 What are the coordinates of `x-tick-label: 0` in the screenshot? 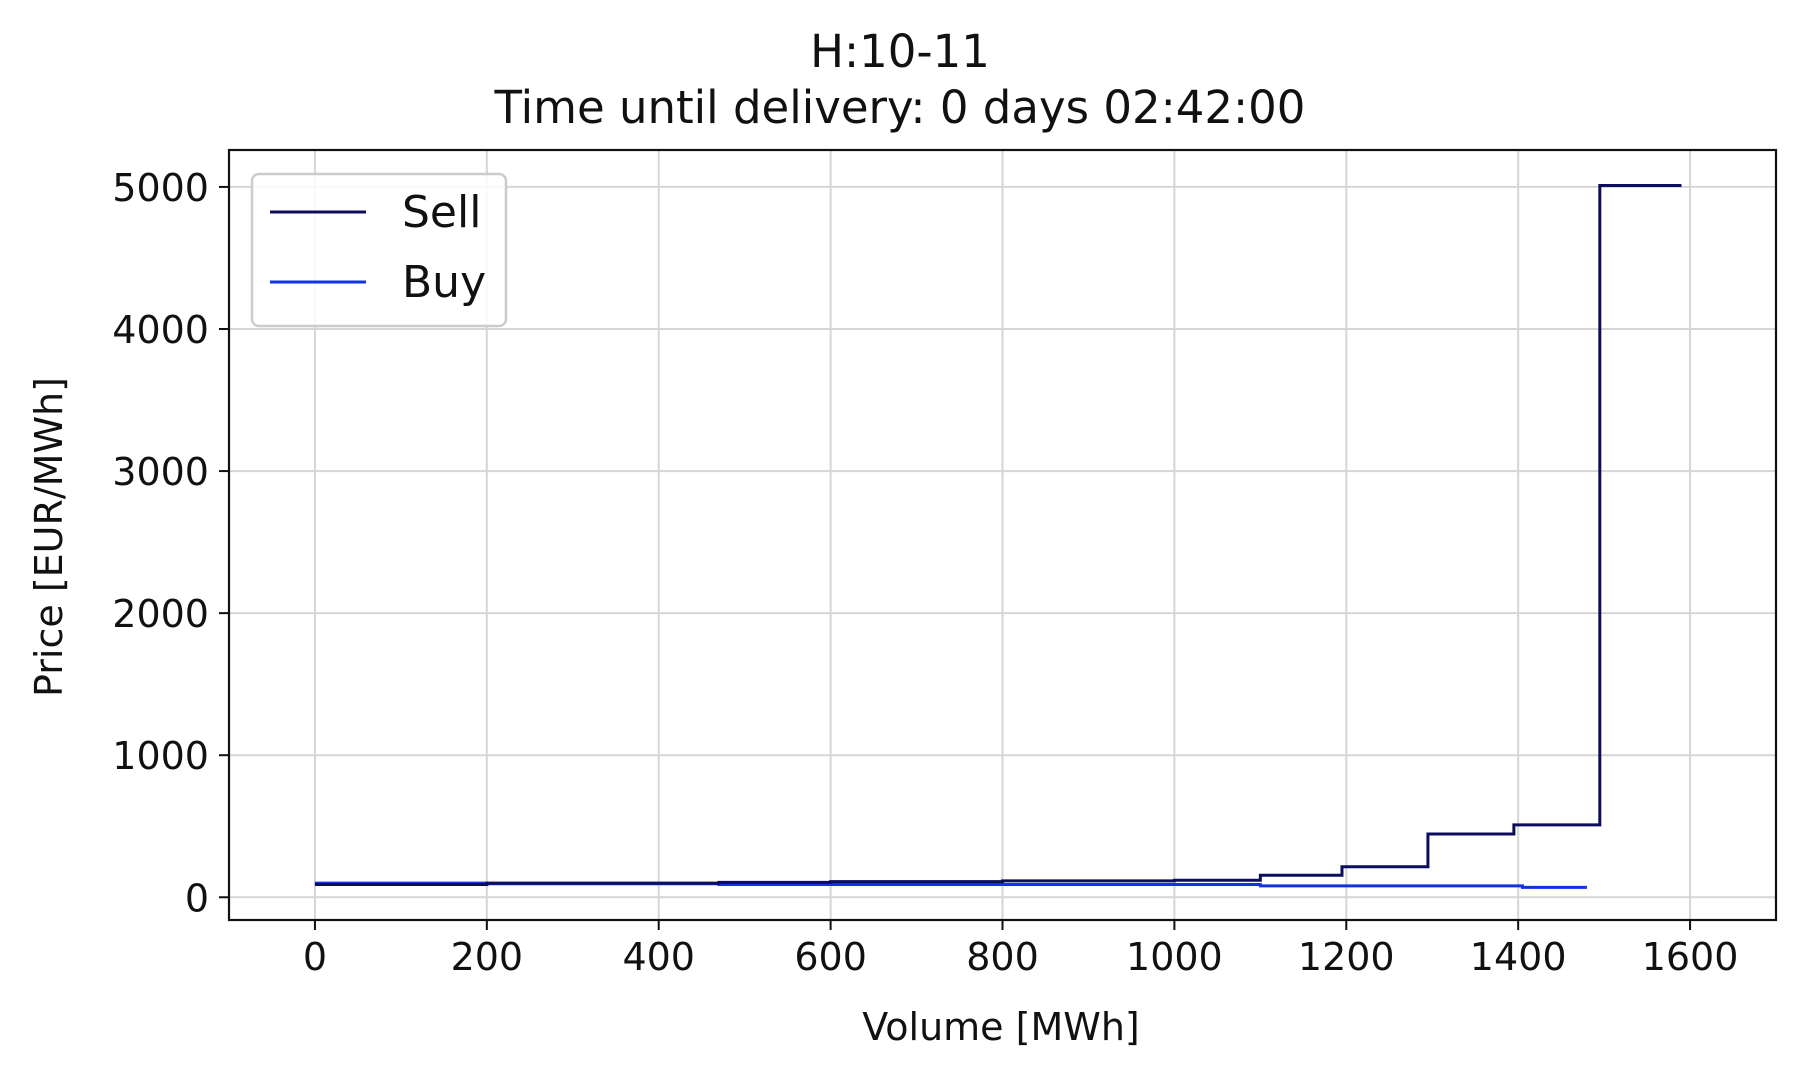 It's located at (315, 957).